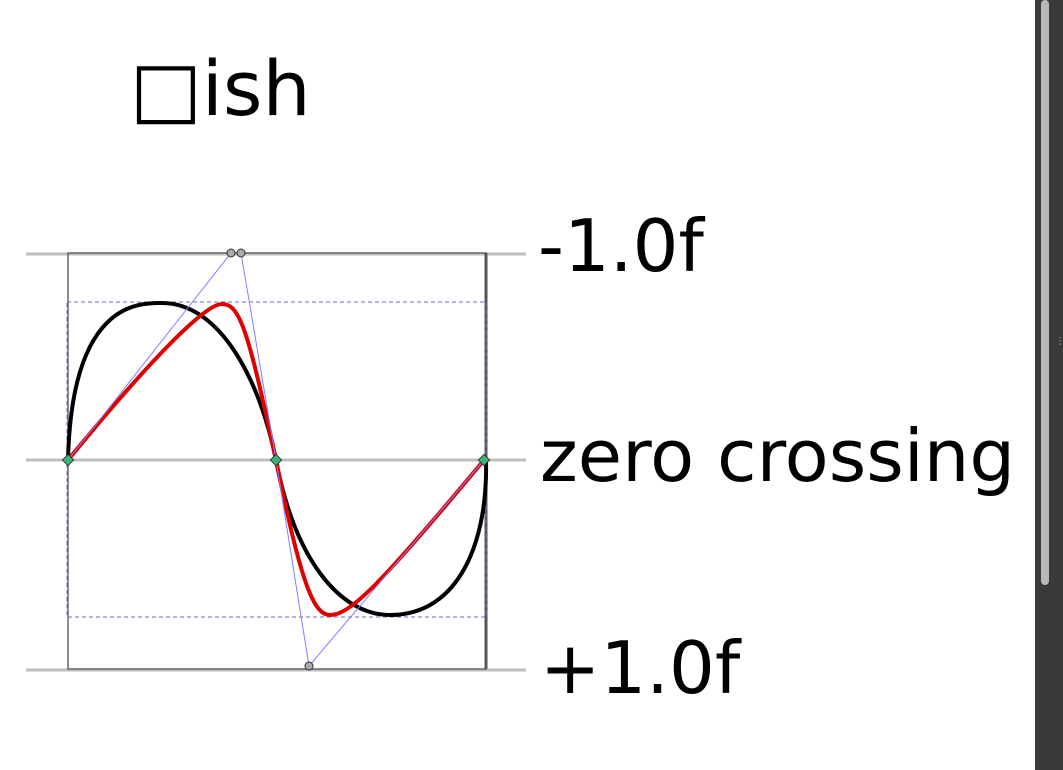 Image resolution: width=1063 pixels, height=770 pixels. I want to click on label-plus-one: +1.0f, so click(640, 668).